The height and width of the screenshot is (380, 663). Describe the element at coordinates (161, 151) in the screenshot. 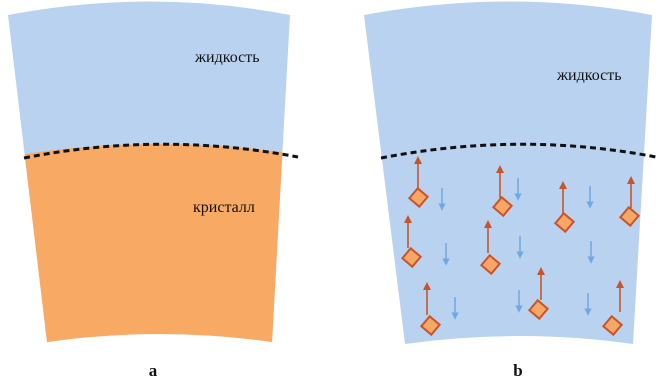

I see `interface-line-a` at that location.